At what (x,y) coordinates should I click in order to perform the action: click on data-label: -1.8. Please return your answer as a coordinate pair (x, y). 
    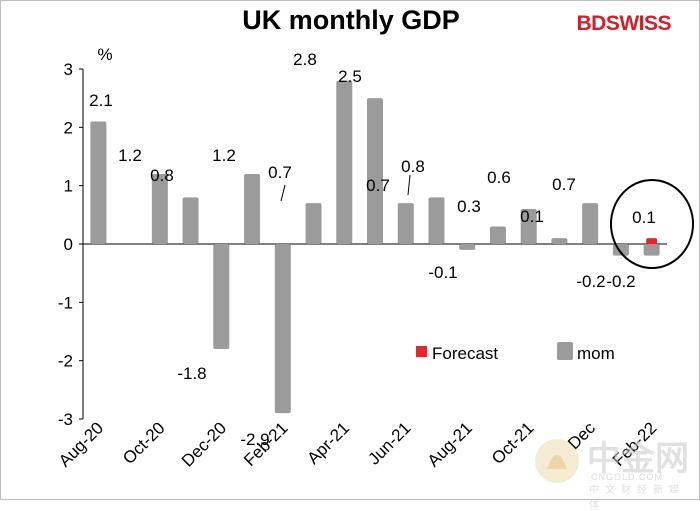
    Looking at the image, I should click on (191, 373).